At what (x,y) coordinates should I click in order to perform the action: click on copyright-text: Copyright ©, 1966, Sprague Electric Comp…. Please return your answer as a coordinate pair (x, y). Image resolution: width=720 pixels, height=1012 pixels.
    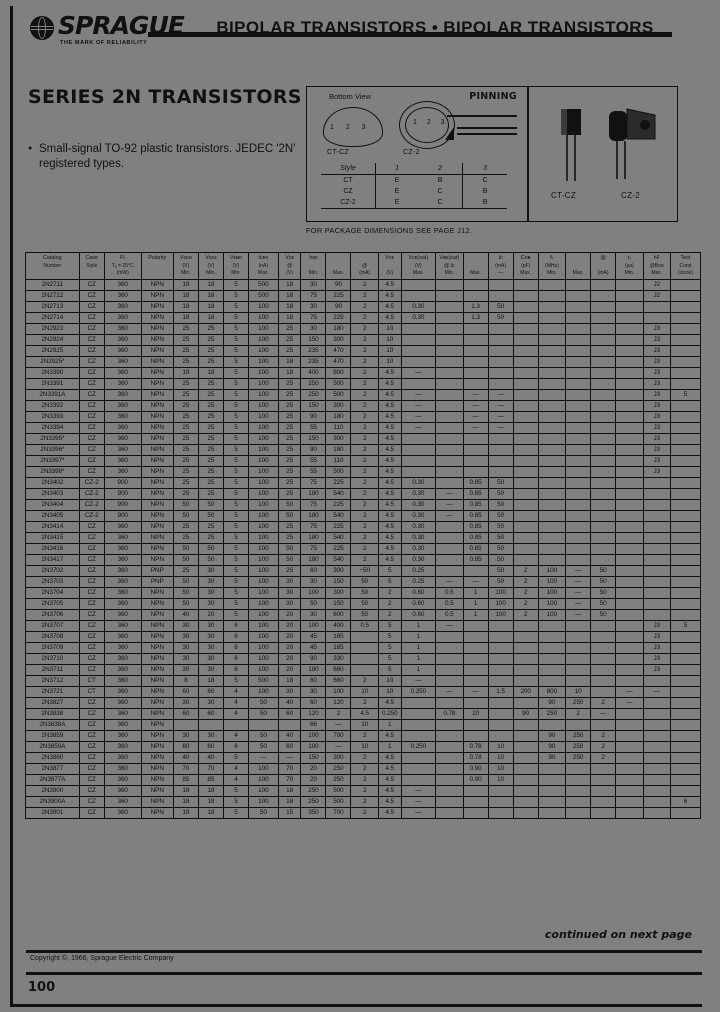
    Looking at the image, I should click on (102, 958).